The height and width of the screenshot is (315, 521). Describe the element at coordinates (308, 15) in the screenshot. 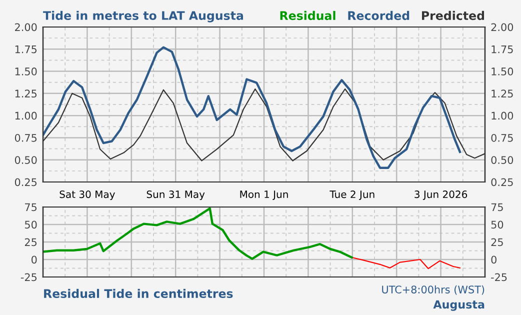

I see `text: Residual` at that location.